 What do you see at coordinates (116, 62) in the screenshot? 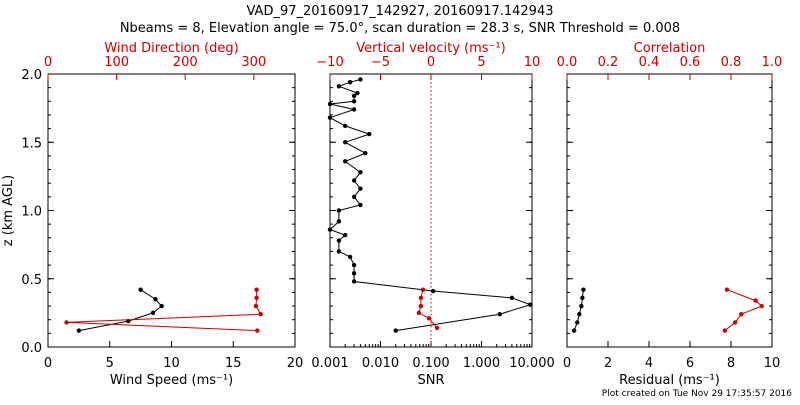
I see `top-tick-label: 100` at bounding box center [116, 62].